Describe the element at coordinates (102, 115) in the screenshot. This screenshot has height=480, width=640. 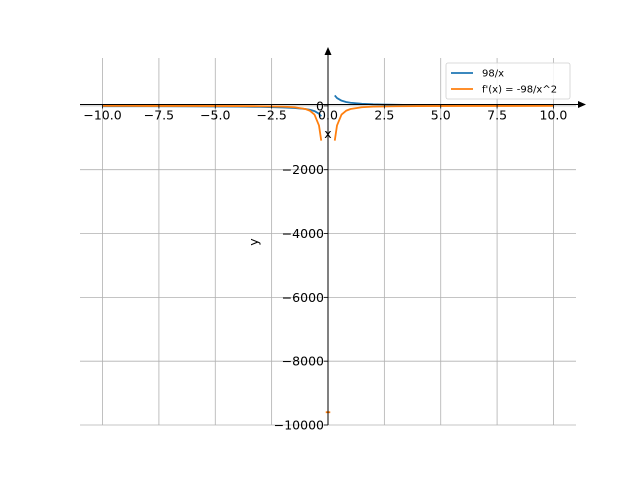
I see `x-tick-label: −10.0` at that location.